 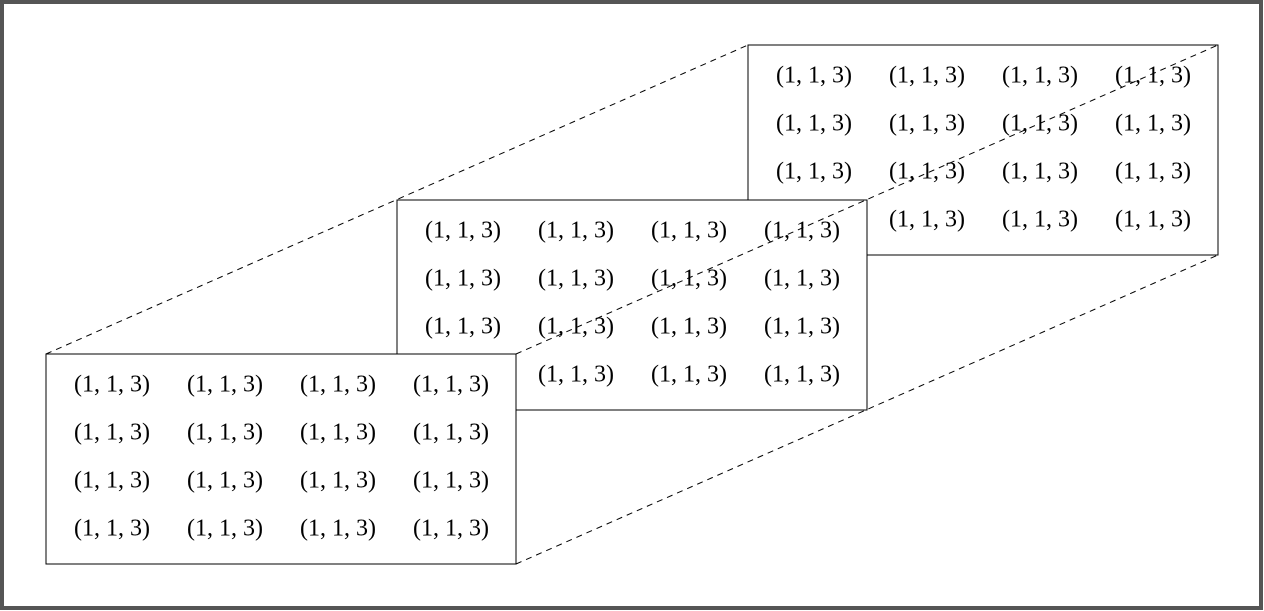 I want to click on matrix-frame, so click(x=281, y=459).